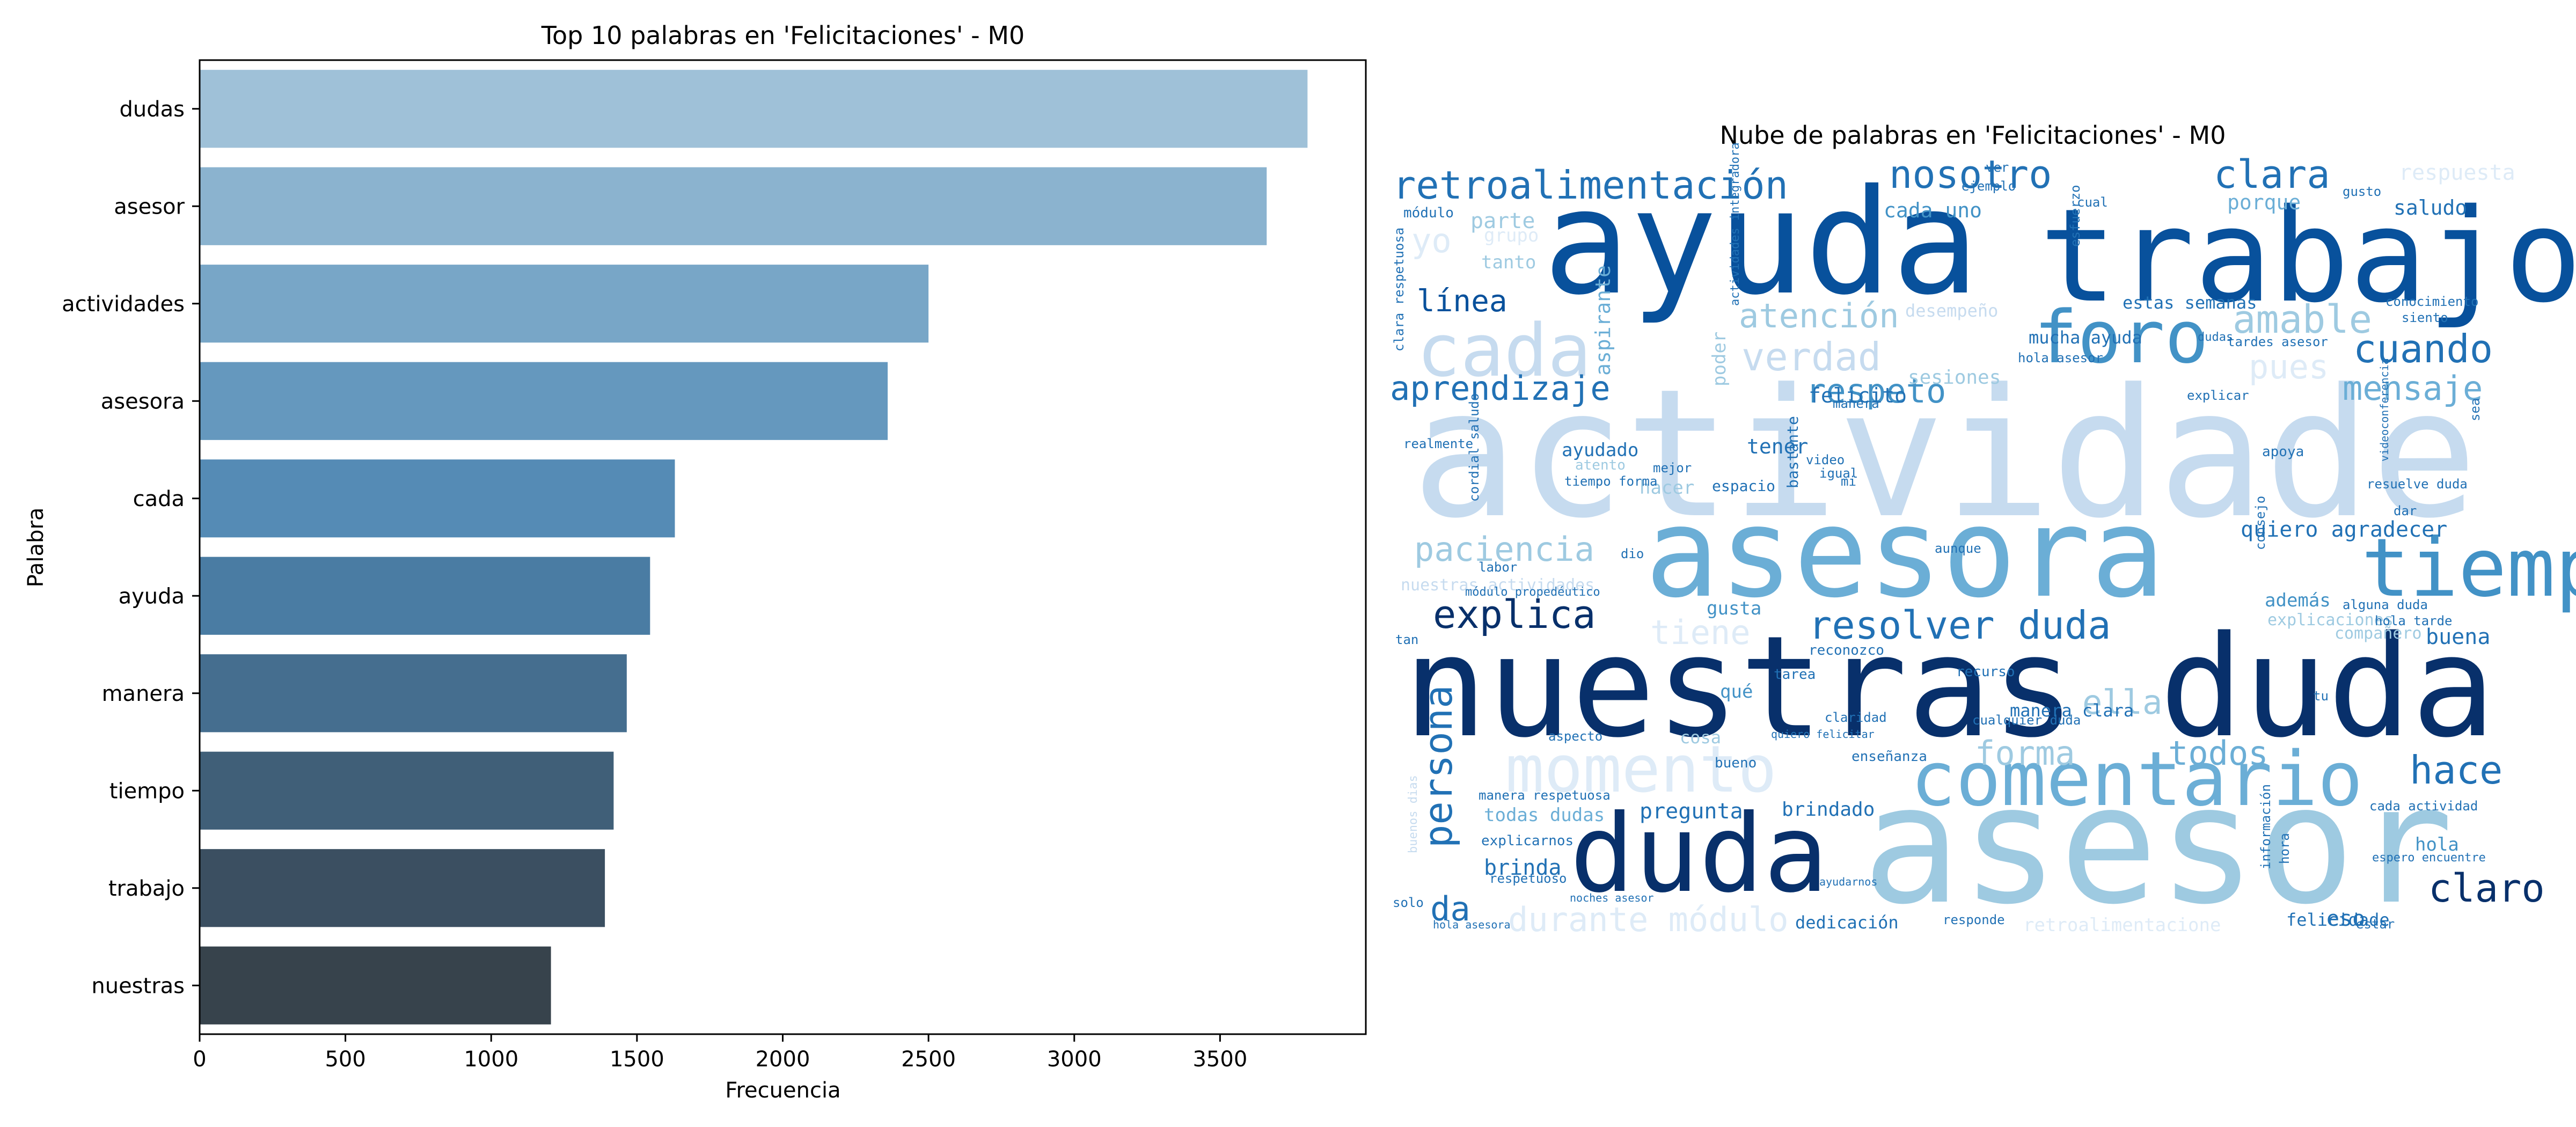 Image resolution: width=2576 pixels, height=1127 pixels. What do you see at coordinates (2423, 806) in the screenshot?
I see `cloud-word: cada actividad` at bounding box center [2423, 806].